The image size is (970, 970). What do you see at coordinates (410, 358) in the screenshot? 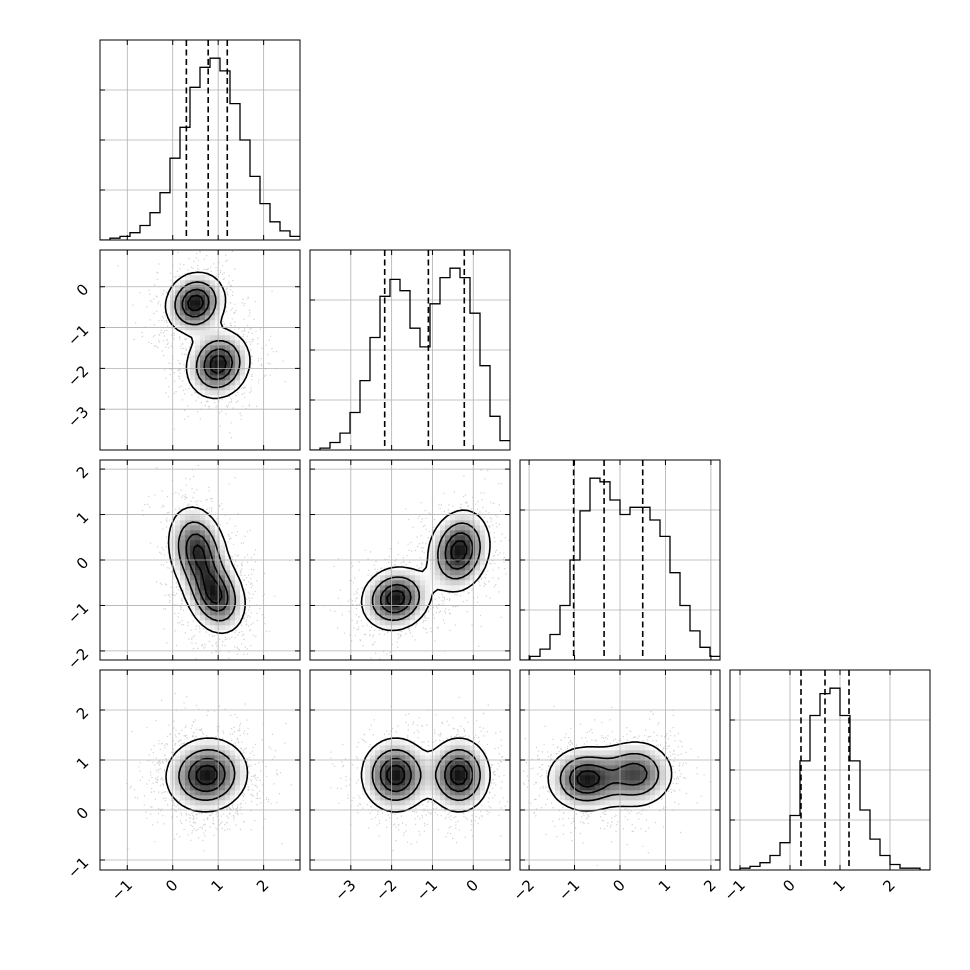
I see `histogram-step` at bounding box center [410, 358].